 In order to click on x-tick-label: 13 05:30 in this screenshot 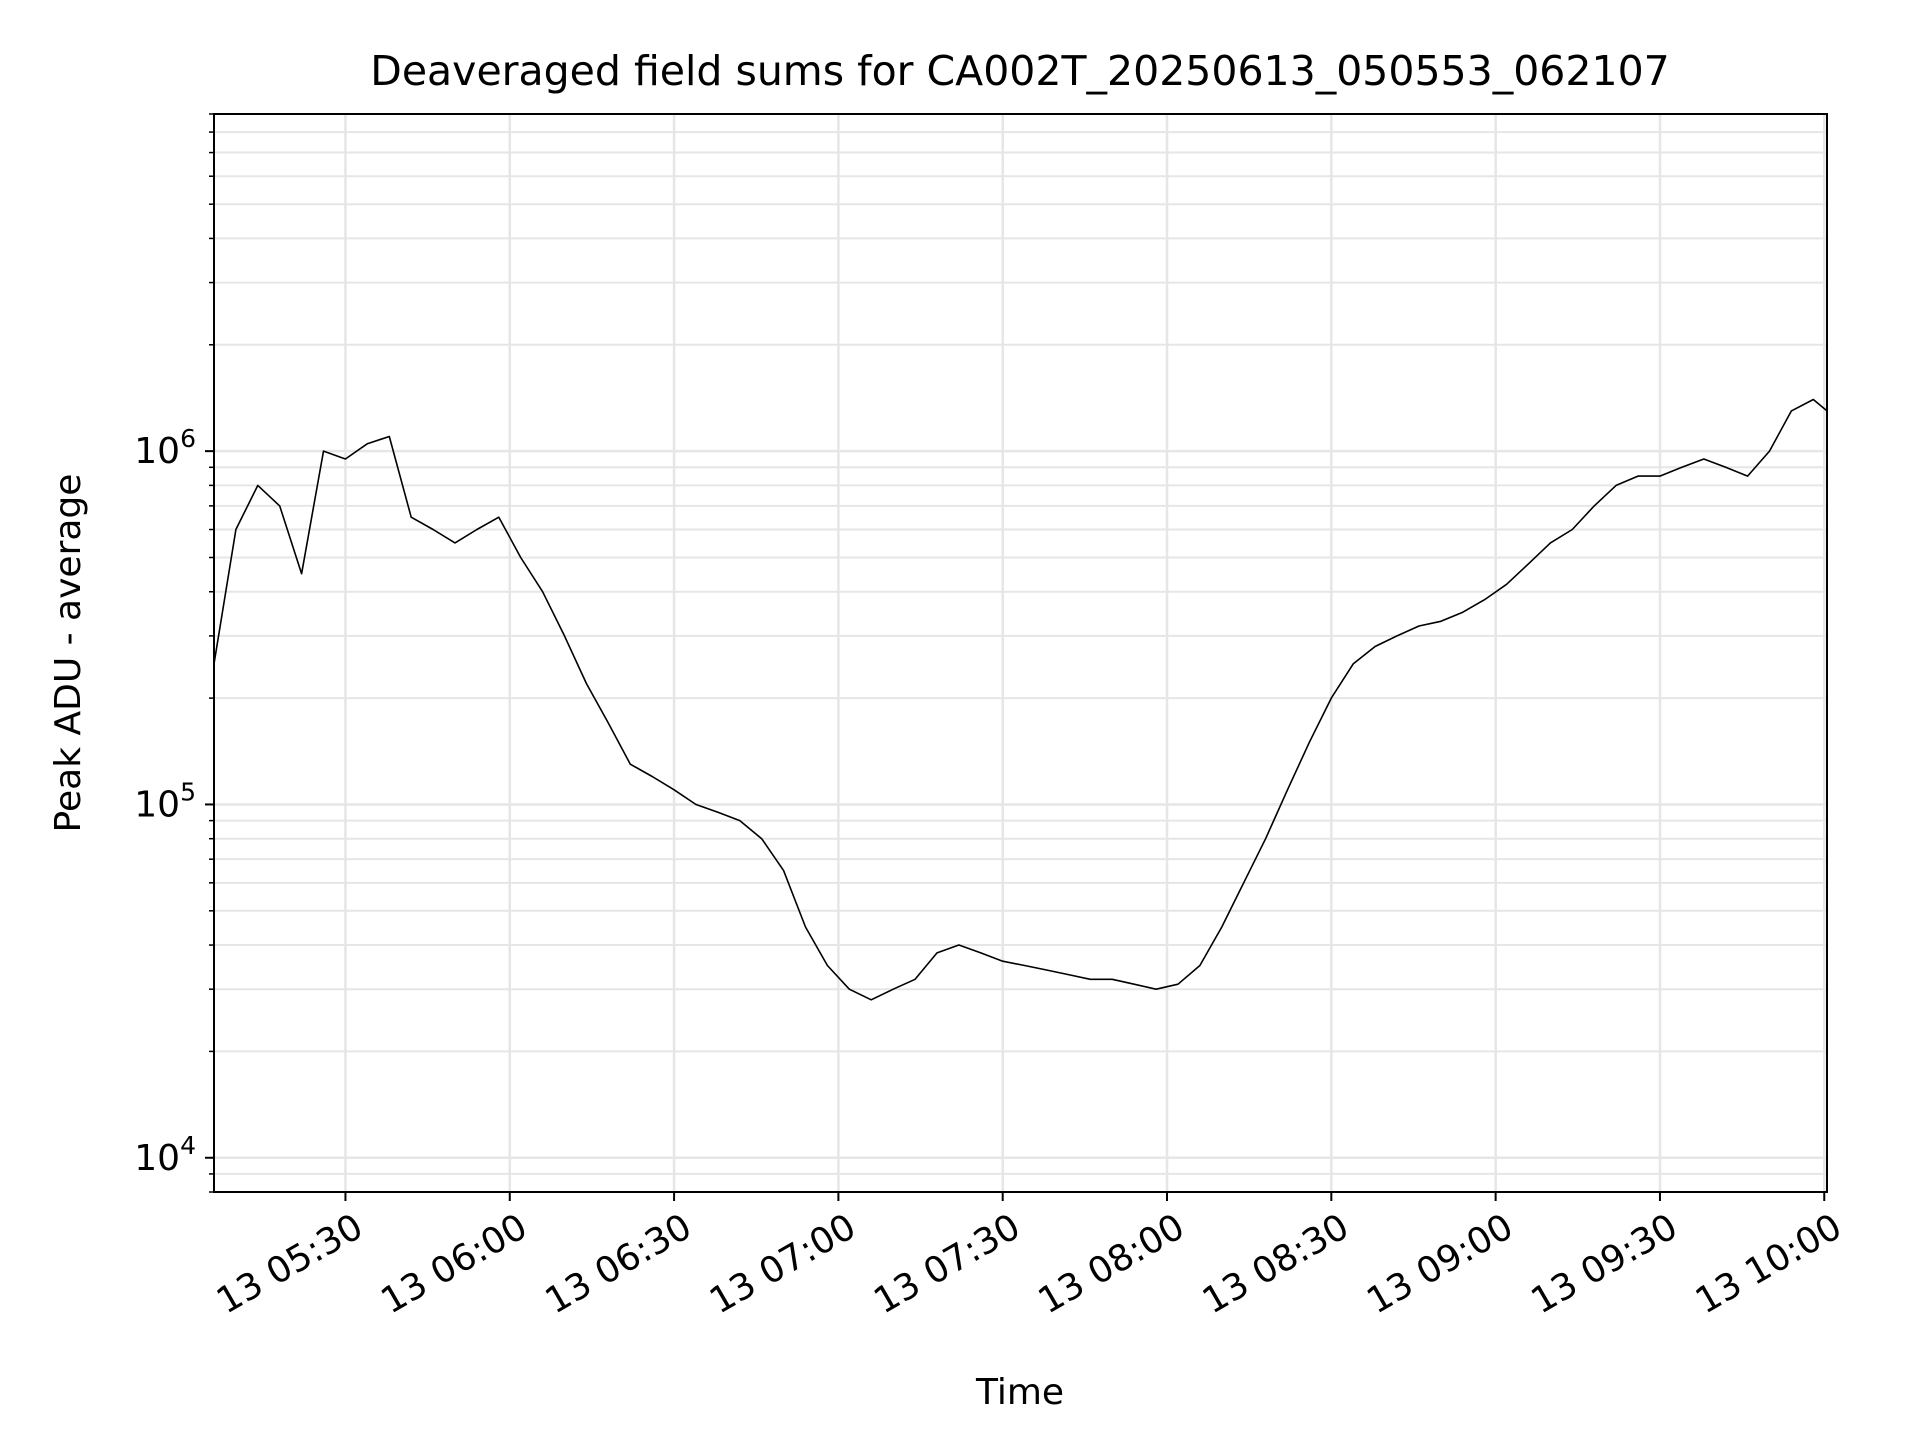, I will do `click(290, 1264)`.